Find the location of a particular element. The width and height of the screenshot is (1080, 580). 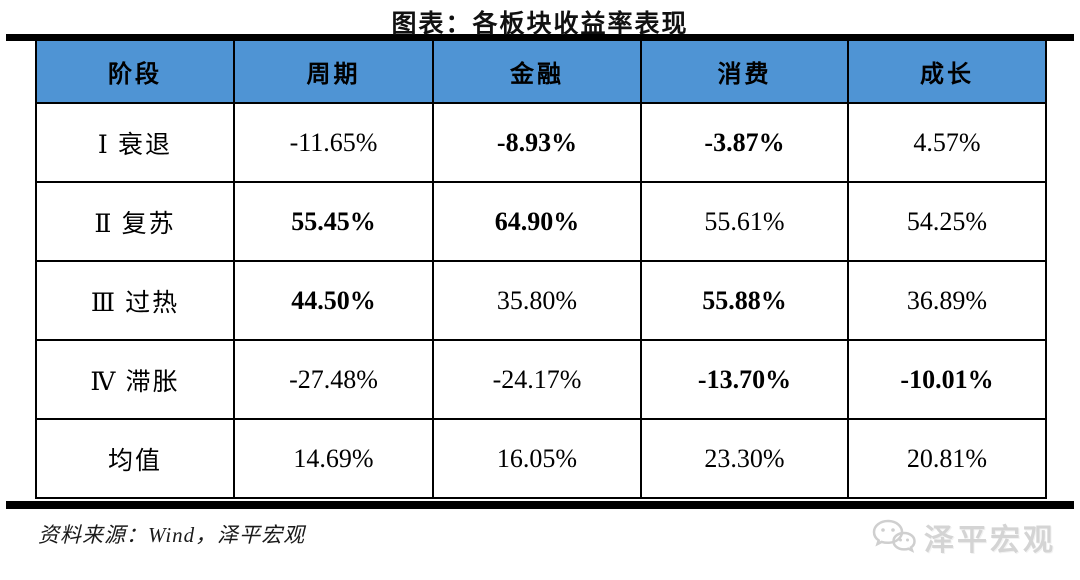

bottom-rule is located at coordinates (540, 505).